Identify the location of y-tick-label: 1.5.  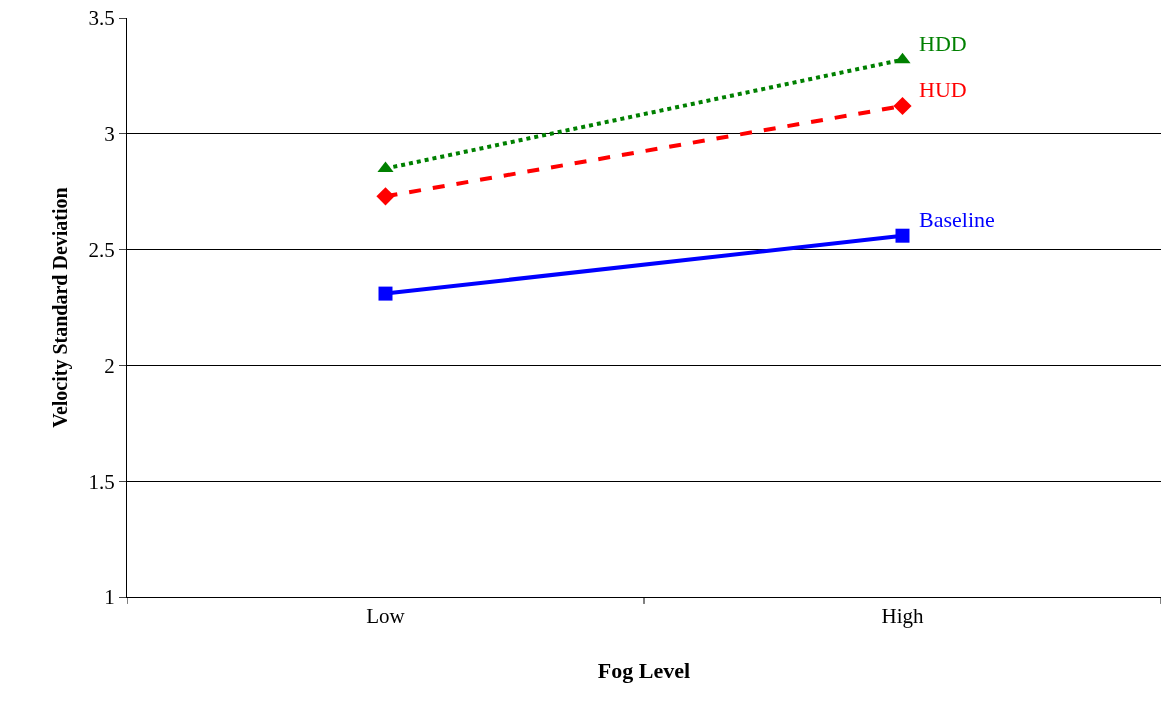
(101, 481).